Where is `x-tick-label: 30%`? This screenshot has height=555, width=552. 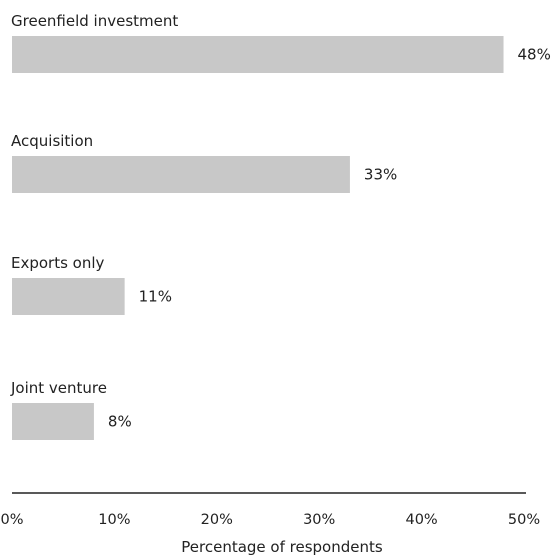 x-tick-label: 30% is located at coordinates (319, 520).